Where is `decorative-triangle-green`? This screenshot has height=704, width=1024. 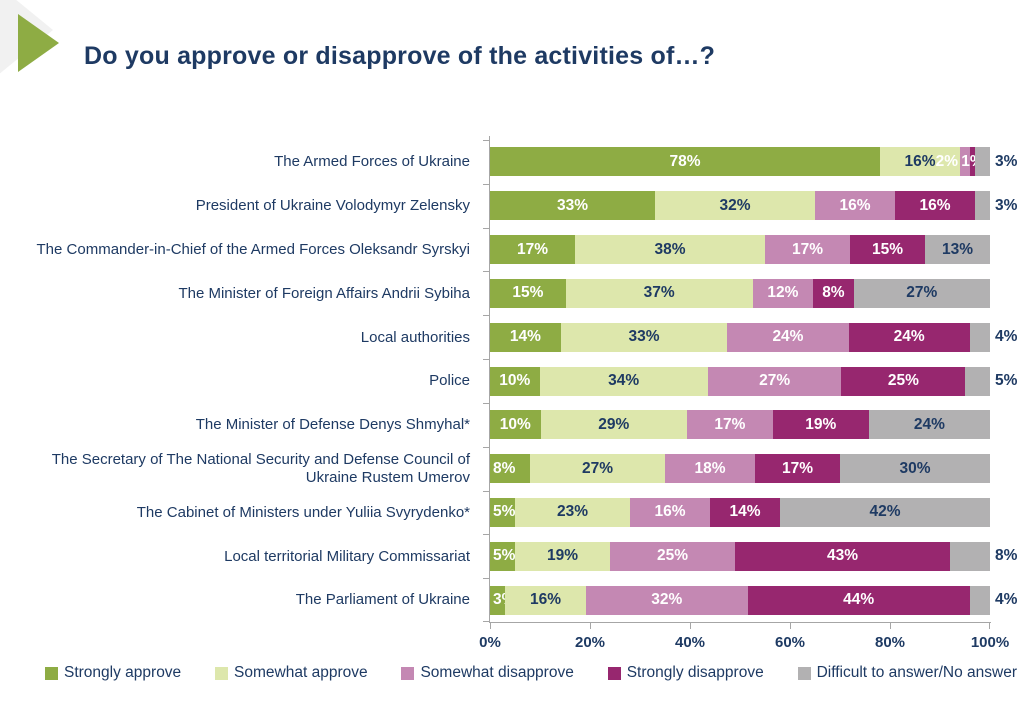 decorative-triangle-green is located at coordinates (38, 43).